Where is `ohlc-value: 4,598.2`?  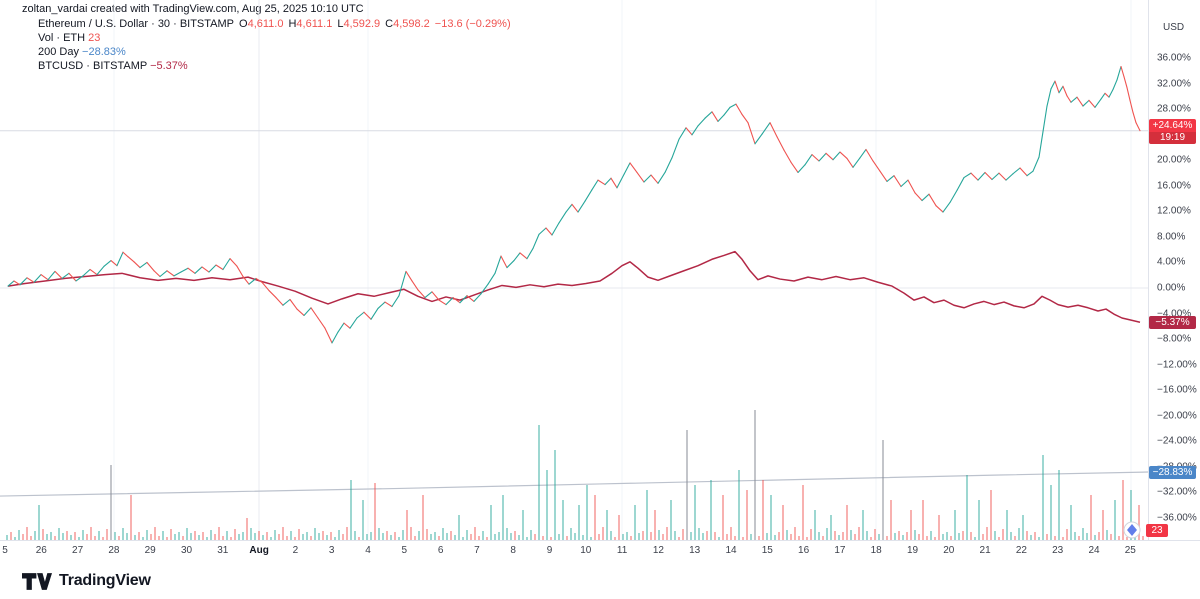
ohlc-value: 4,598.2 is located at coordinates (411, 24).